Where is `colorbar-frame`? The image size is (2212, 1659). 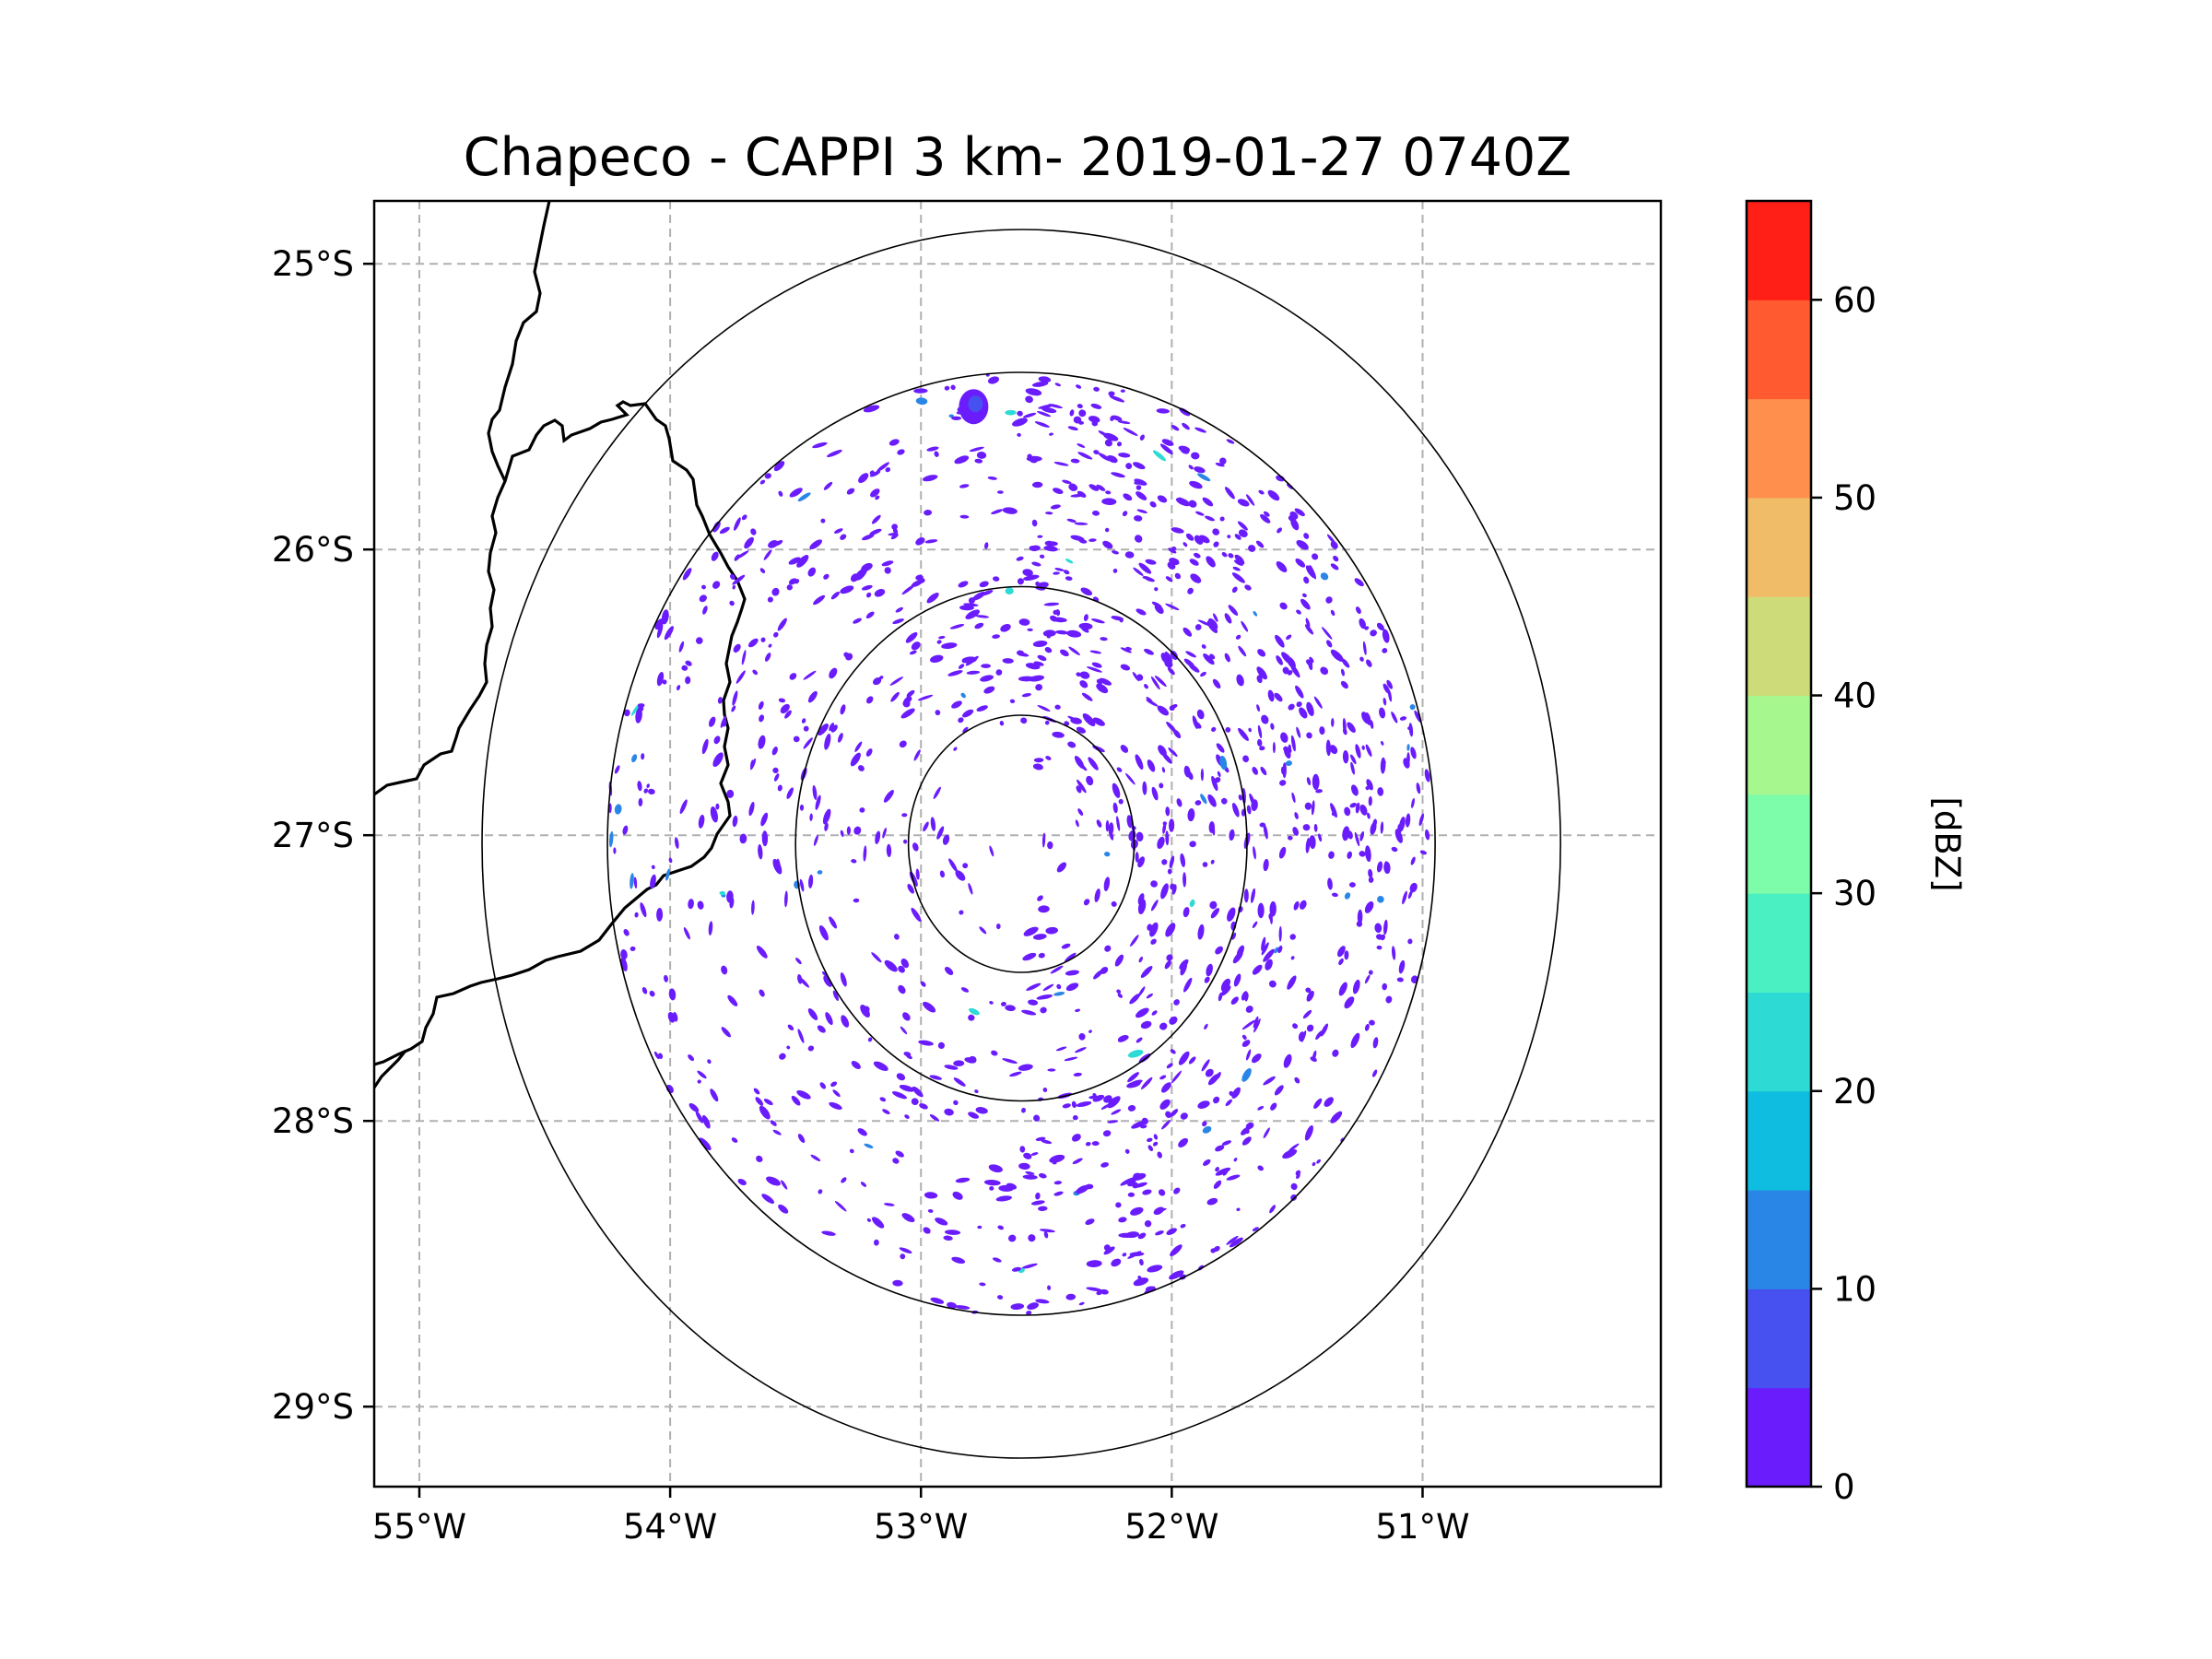
colorbar-frame is located at coordinates (1779, 843).